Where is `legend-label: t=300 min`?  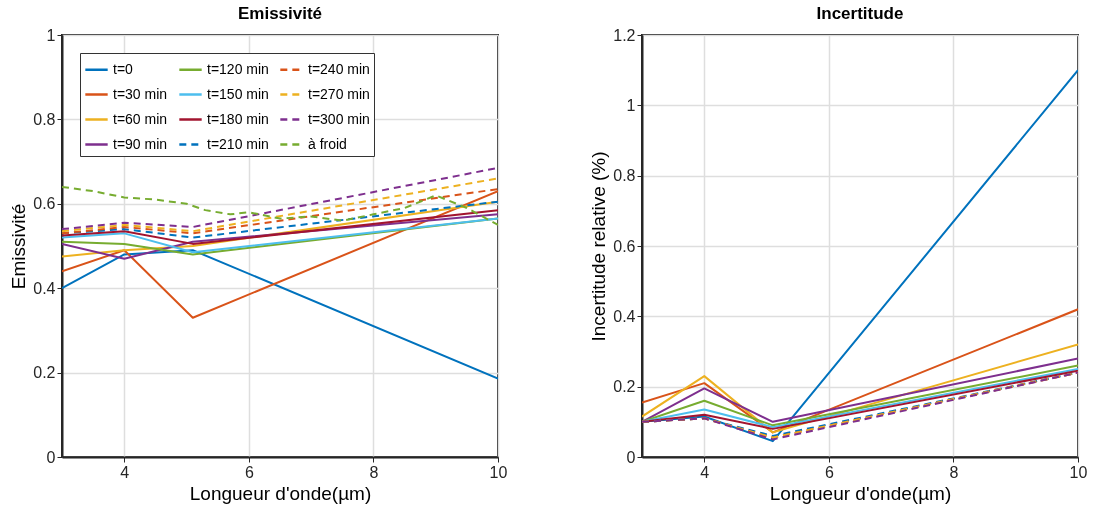
legend-label: t=300 min is located at coordinates (339, 118).